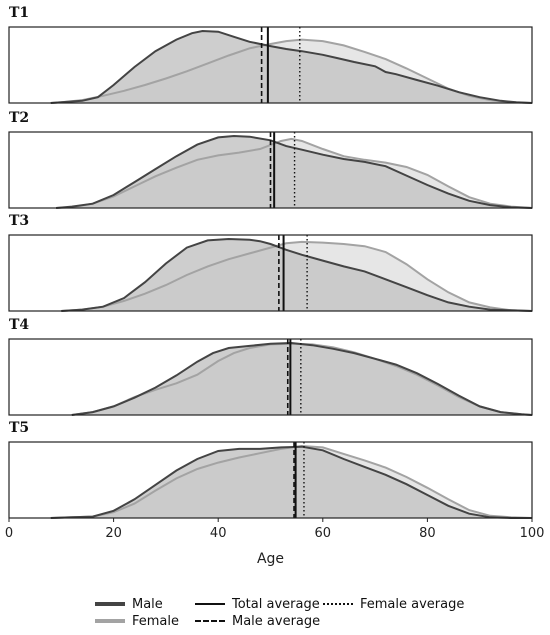  I want to click on panel-frame-t1, so click(270, 65).